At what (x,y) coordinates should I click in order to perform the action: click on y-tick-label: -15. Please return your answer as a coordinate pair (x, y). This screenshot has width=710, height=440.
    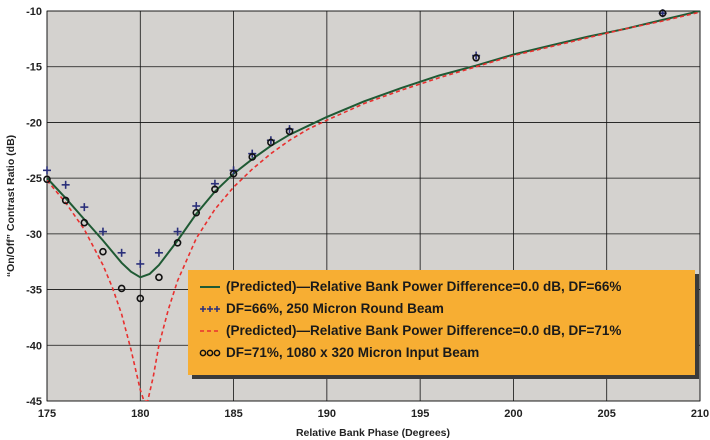
    Looking at the image, I should click on (34, 68).